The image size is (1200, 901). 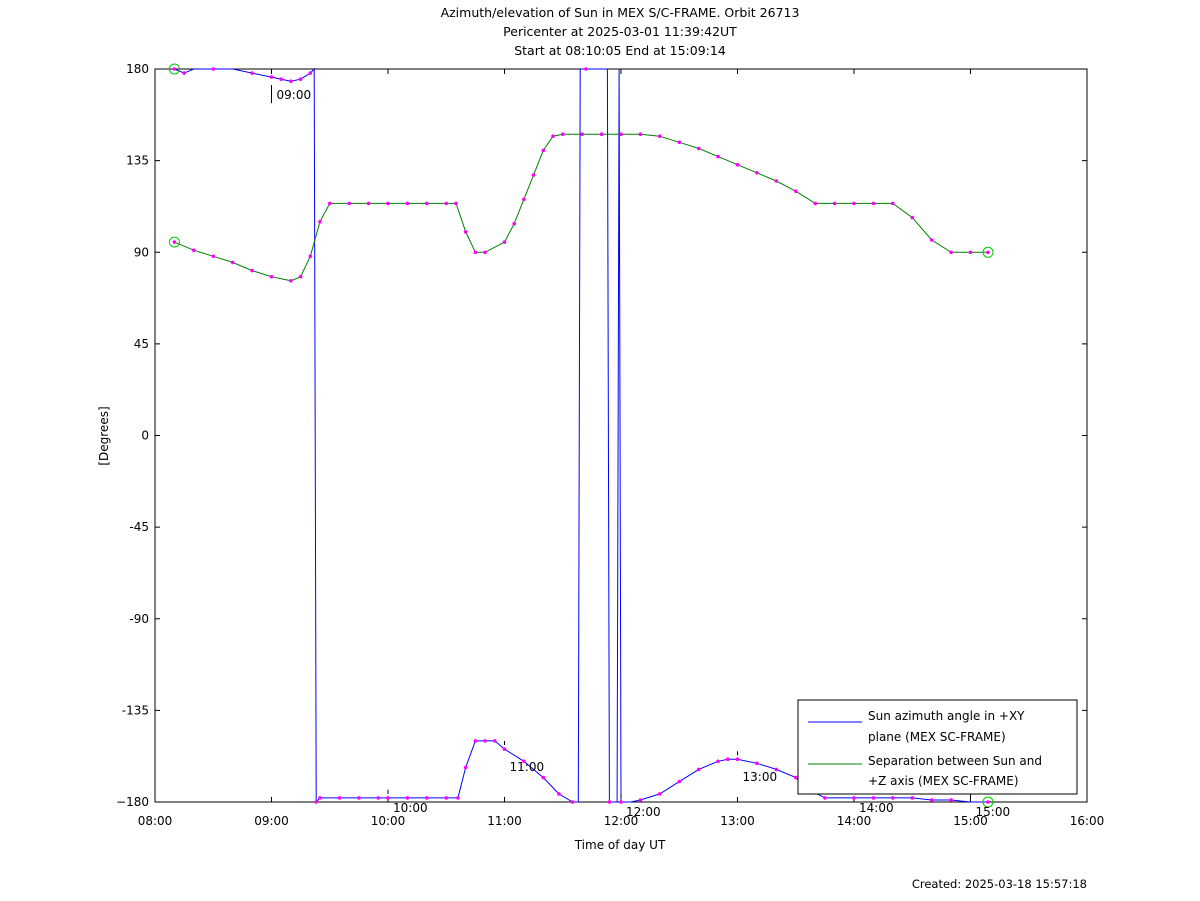 What do you see at coordinates (504, 821) in the screenshot?
I see `x-tick-label: 11:00` at bounding box center [504, 821].